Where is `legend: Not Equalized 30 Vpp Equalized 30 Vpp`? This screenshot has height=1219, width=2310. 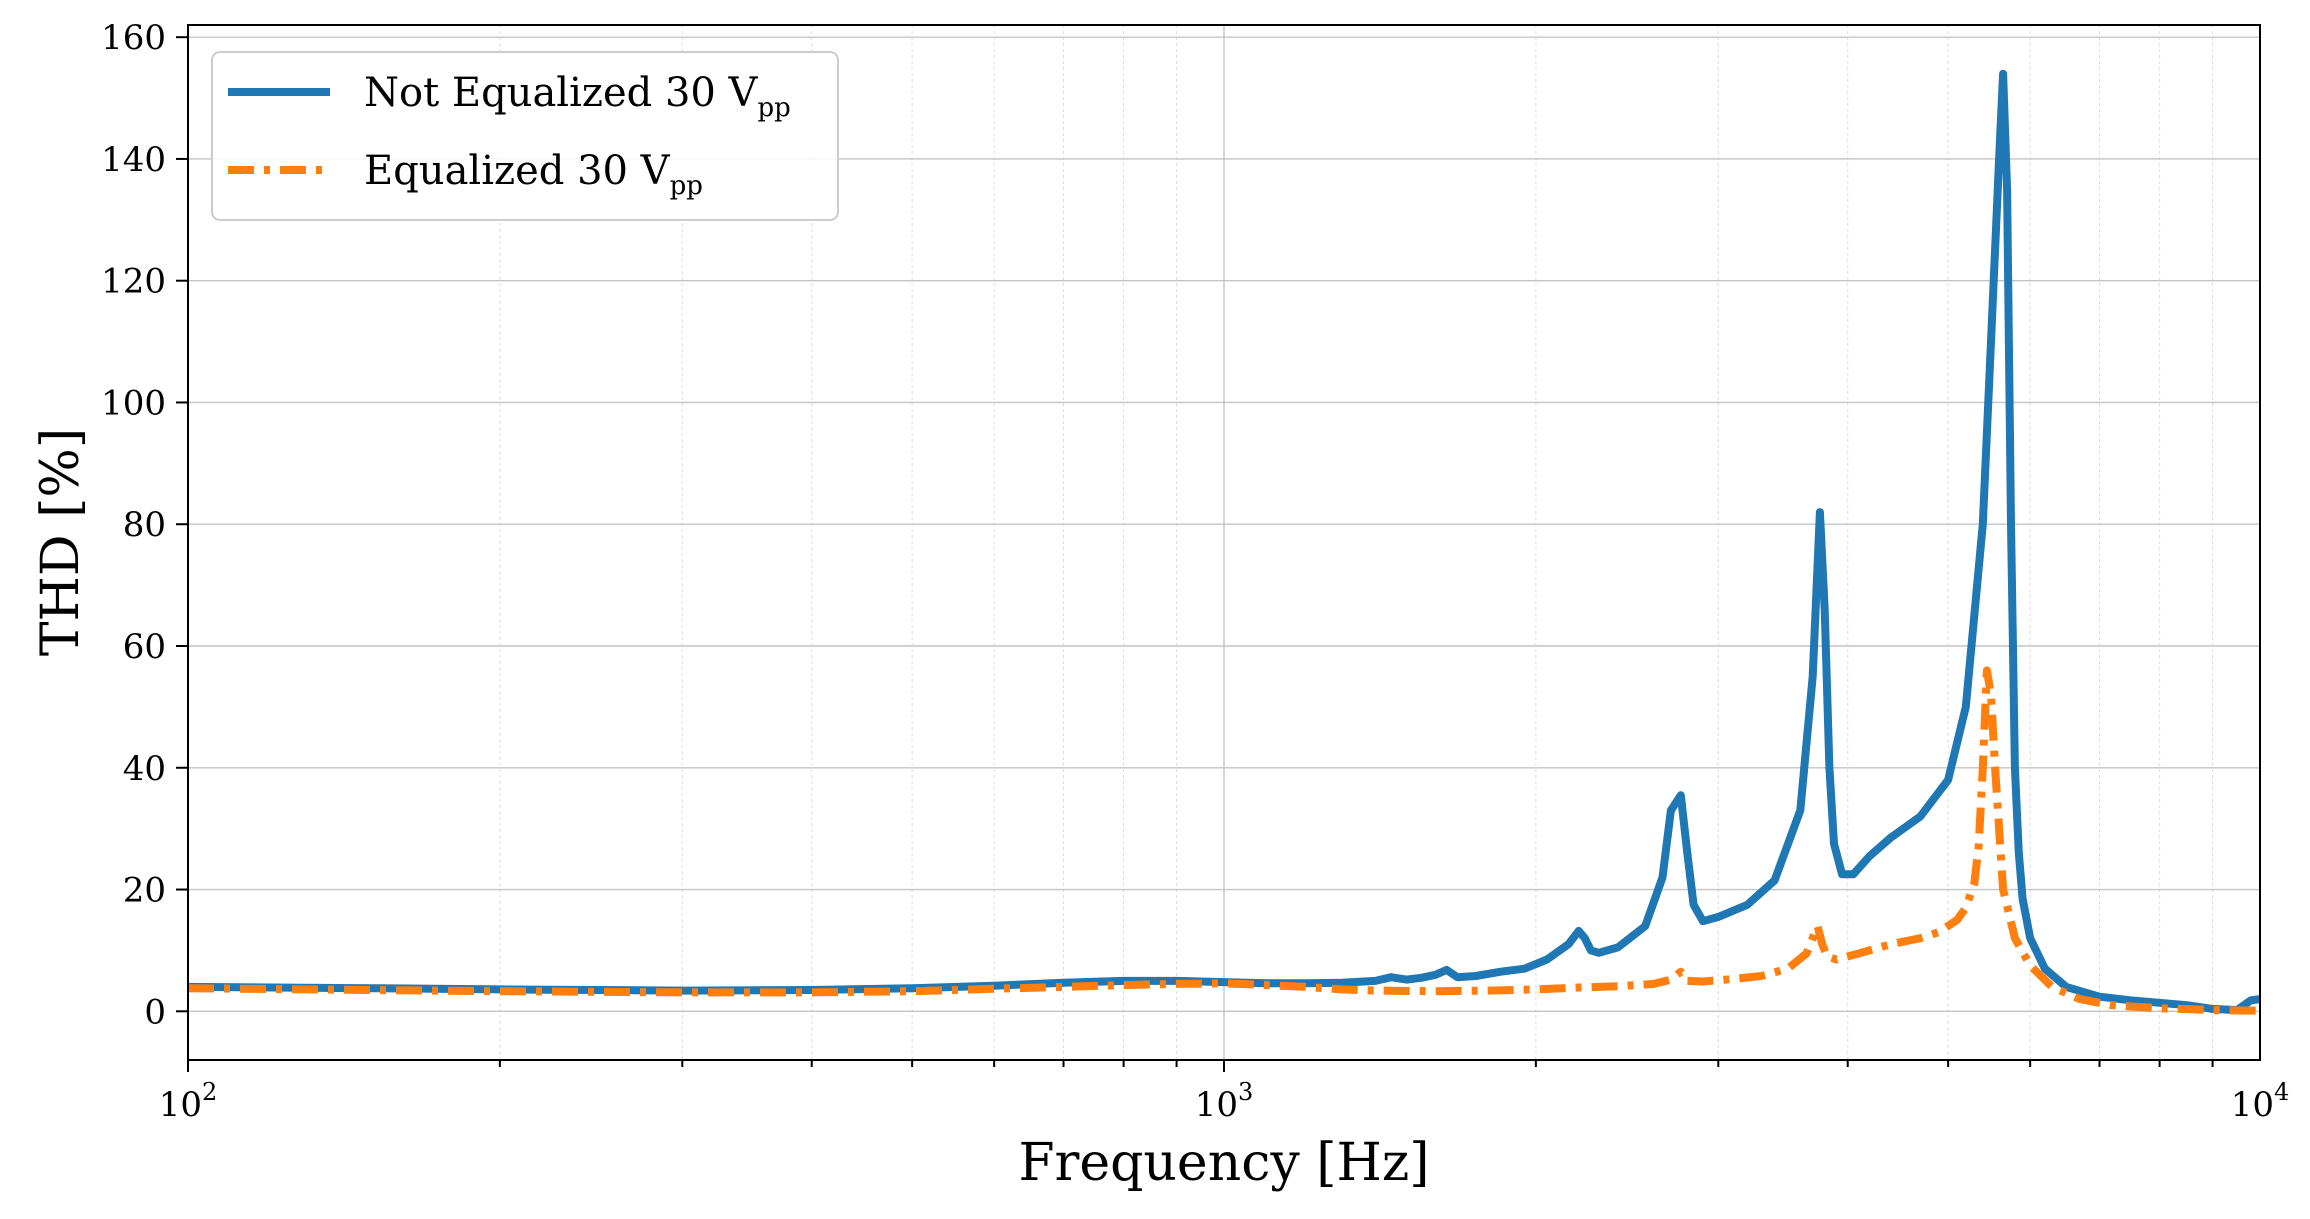
legend: Not Equalized 30 Vpp Equalized 30 Vpp is located at coordinates (525, 136).